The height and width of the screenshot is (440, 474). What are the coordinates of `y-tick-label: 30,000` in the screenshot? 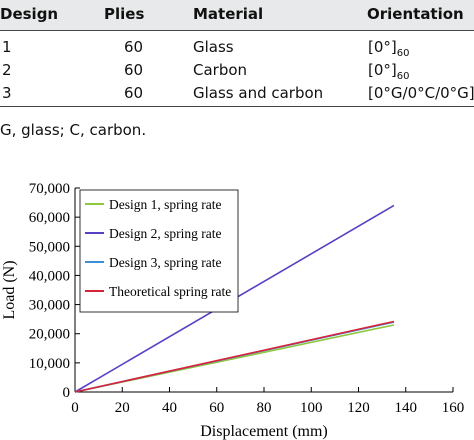 It's located at (49, 306).